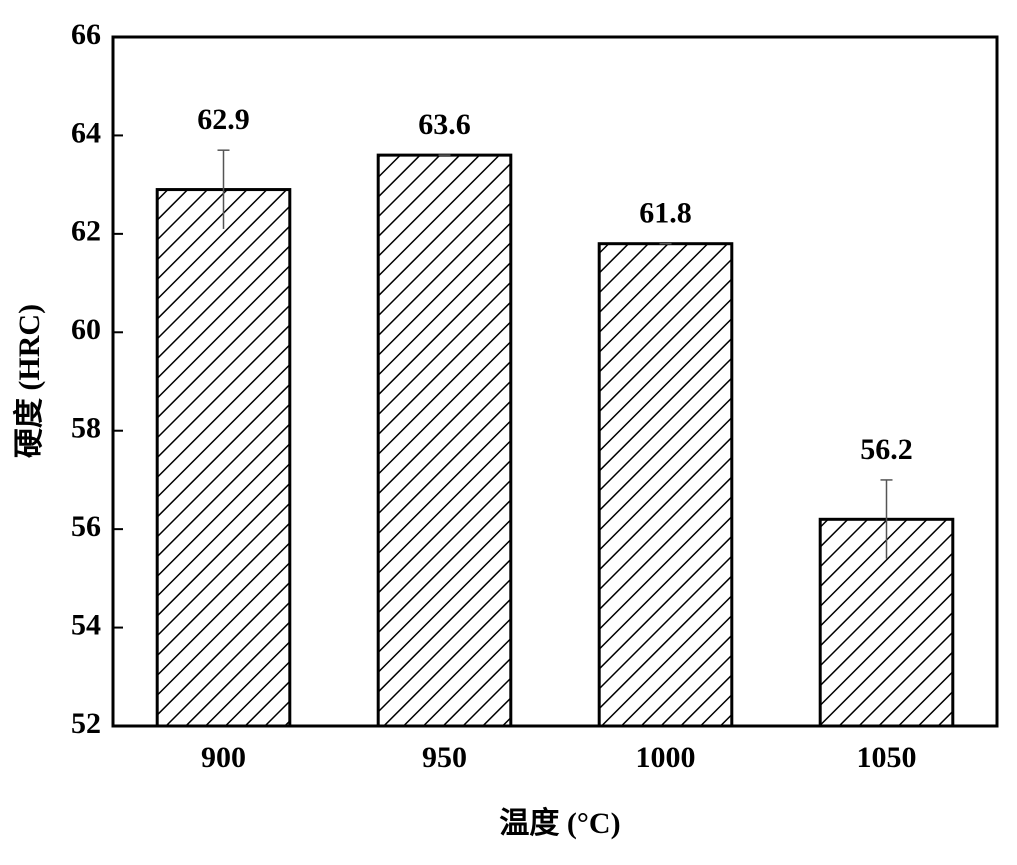 The image size is (1017, 865). What do you see at coordinates (887, 757) in the screenshot?
I see `x-tick-label: 1050` at bounding box center [887, 757].